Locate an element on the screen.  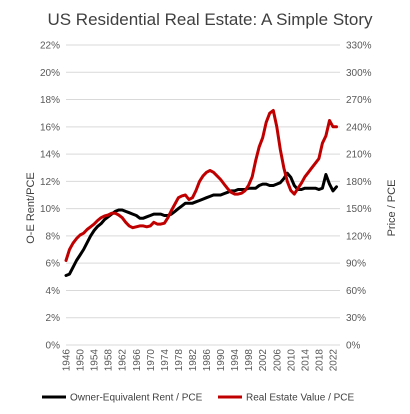
x-tick-label: 2022 is located at coordinates (333, 360).